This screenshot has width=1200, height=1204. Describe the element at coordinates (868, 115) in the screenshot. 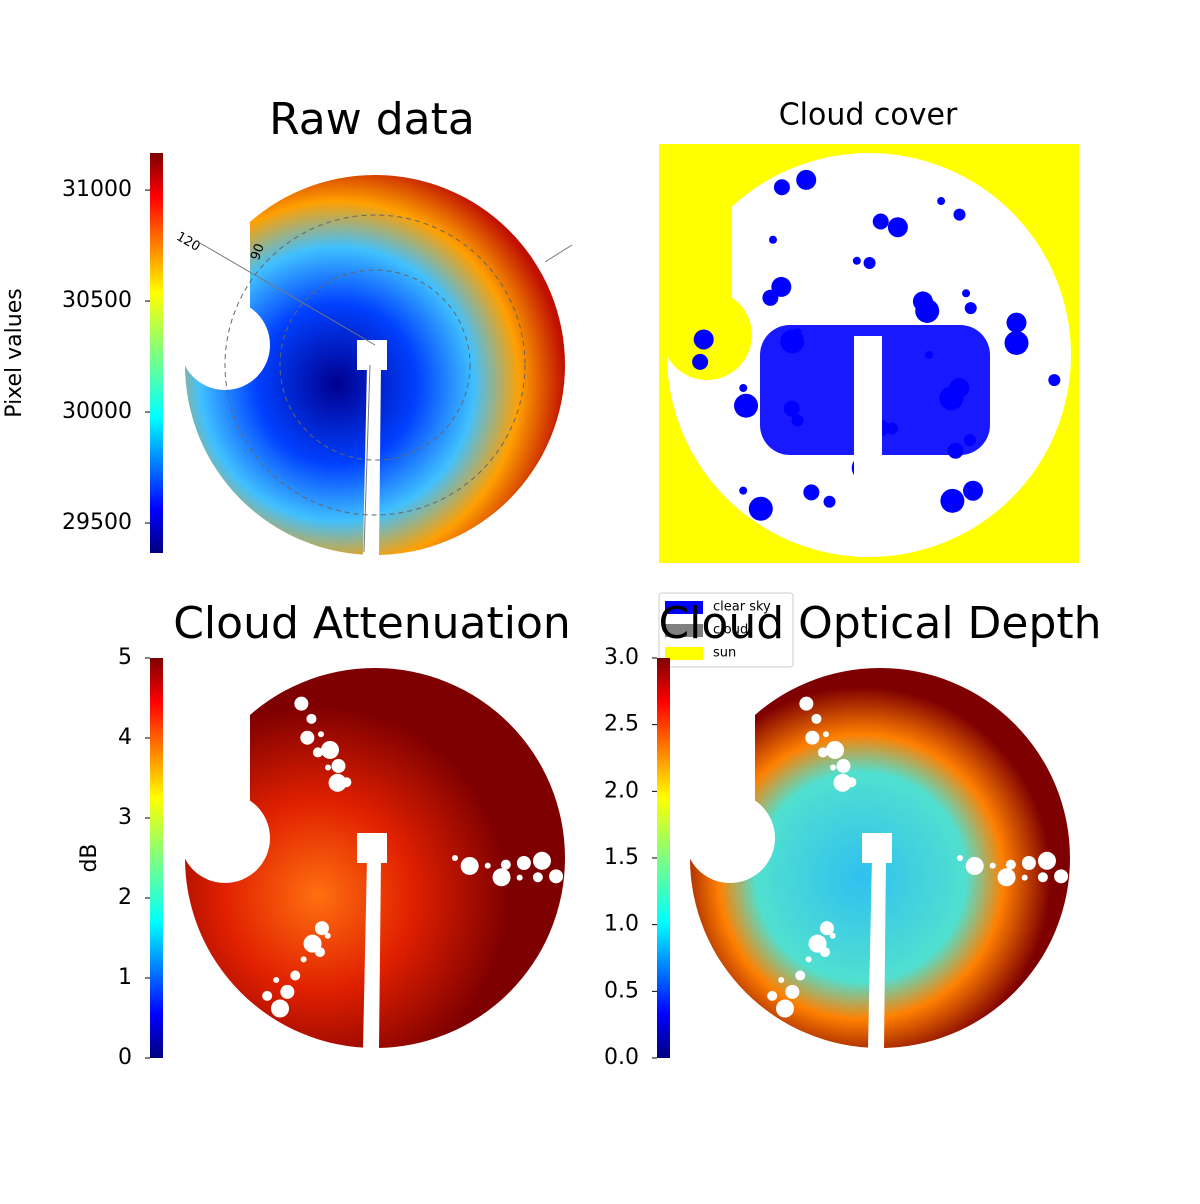

I see `panel-title: Cloud cover` at that location.